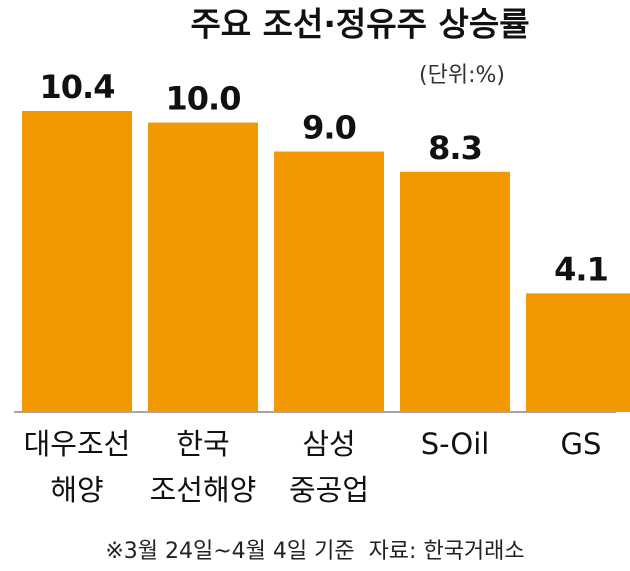 This screenshot has width=630, height=571. I want to click on x-tick-label: S-Oil, so click(455, 444).